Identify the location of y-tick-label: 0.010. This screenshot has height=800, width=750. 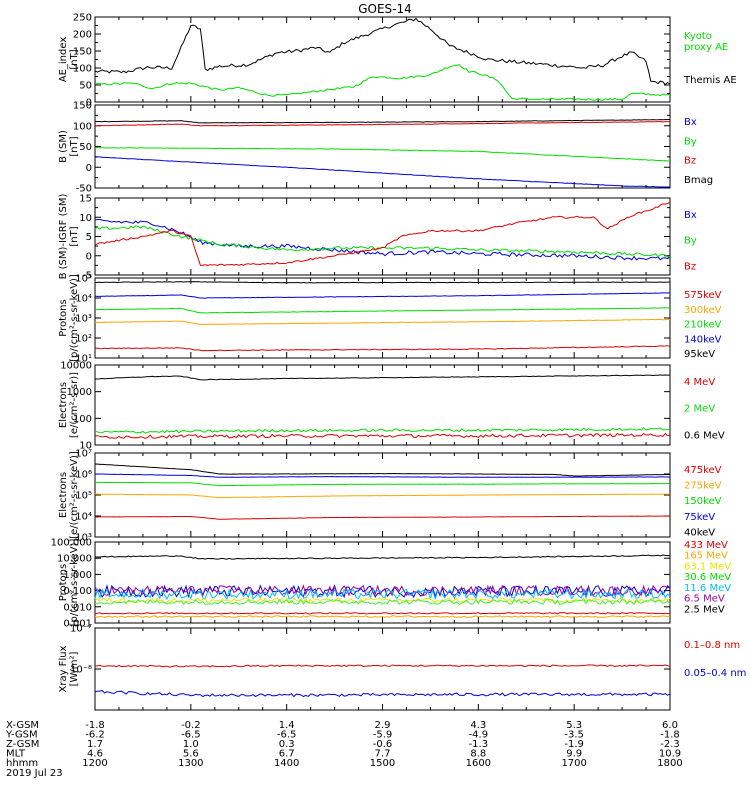
(77, 607).